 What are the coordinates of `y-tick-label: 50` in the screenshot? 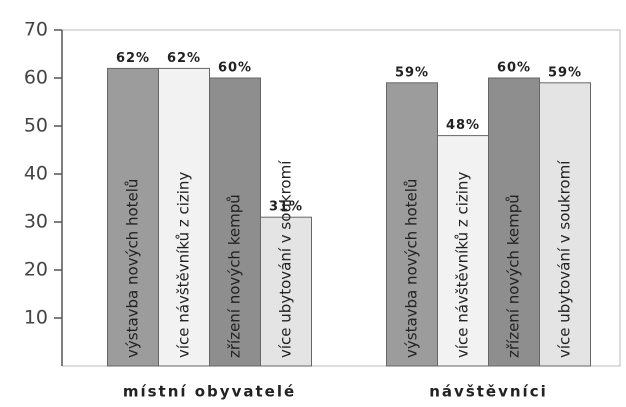 It's located at (36, 126).